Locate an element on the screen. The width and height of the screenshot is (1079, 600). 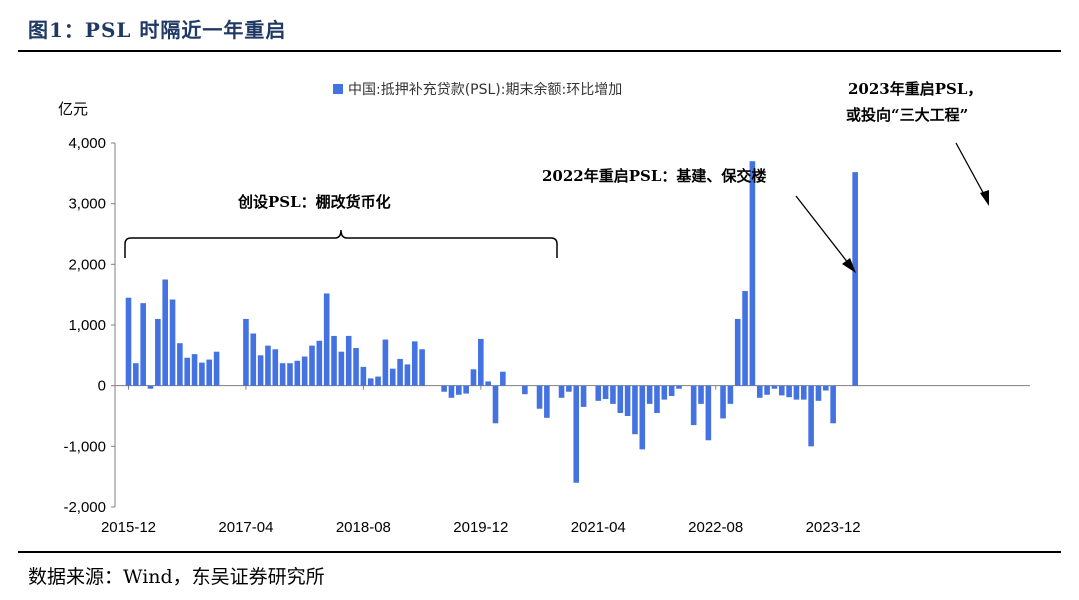
annotation-2022-arrowhead is located at coordinates (849, 265).